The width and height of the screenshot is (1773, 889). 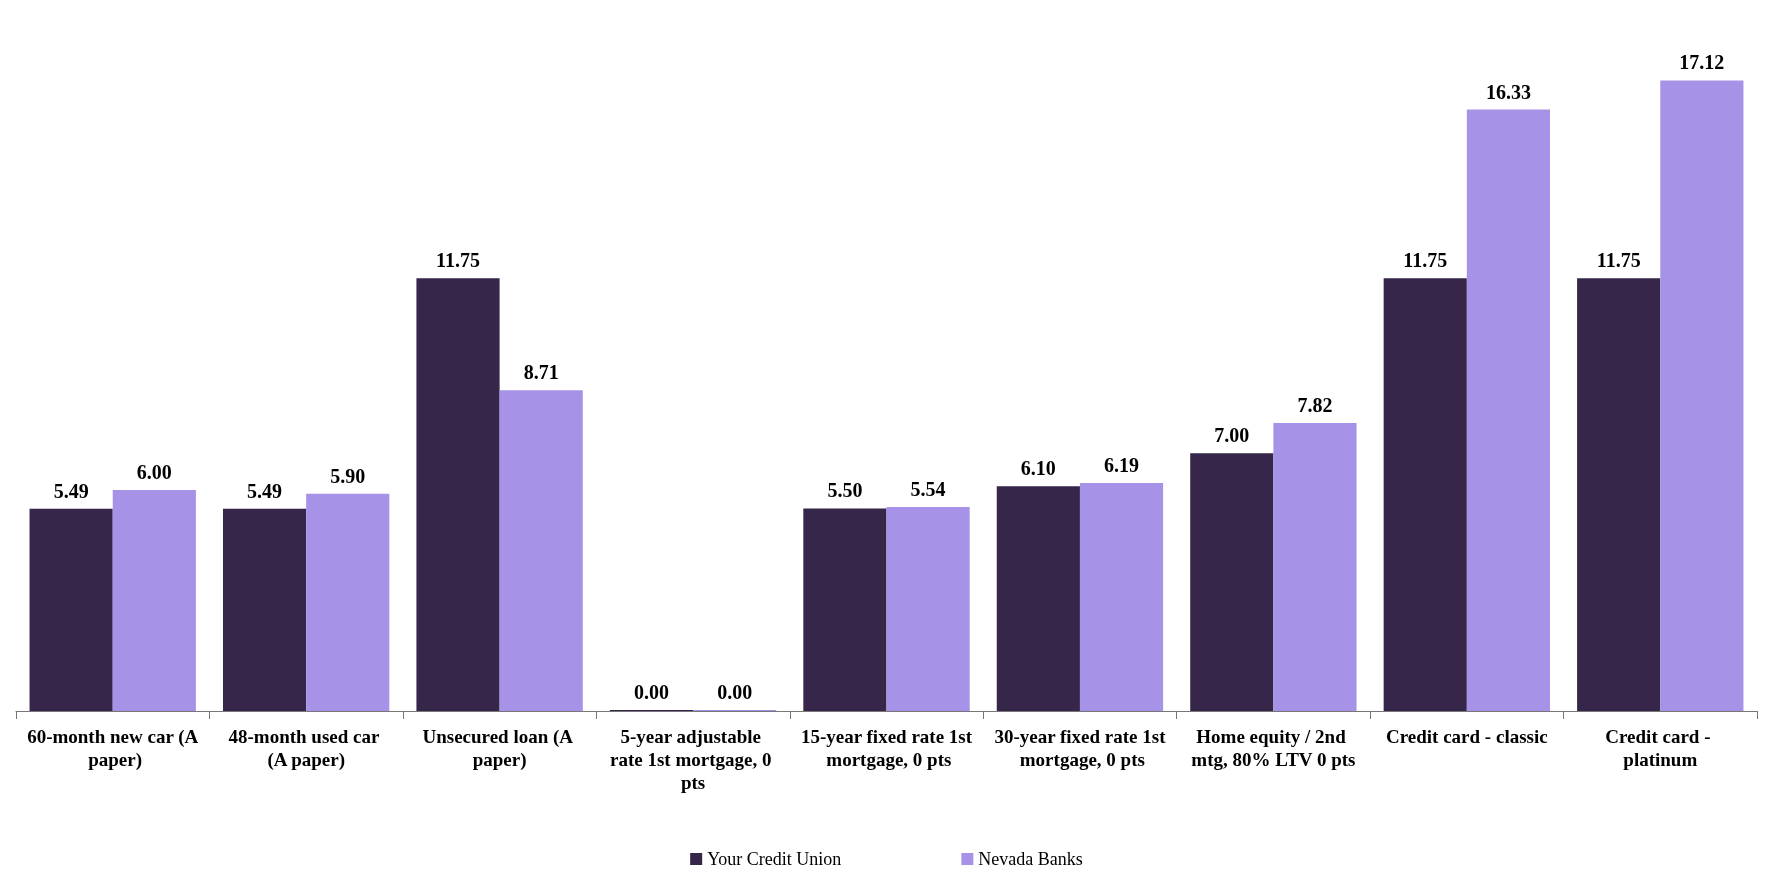 What do you see at coordinates (541, 372) in the screenshot?
I see `data-label: 8.71` at bounding box center [541, 372].